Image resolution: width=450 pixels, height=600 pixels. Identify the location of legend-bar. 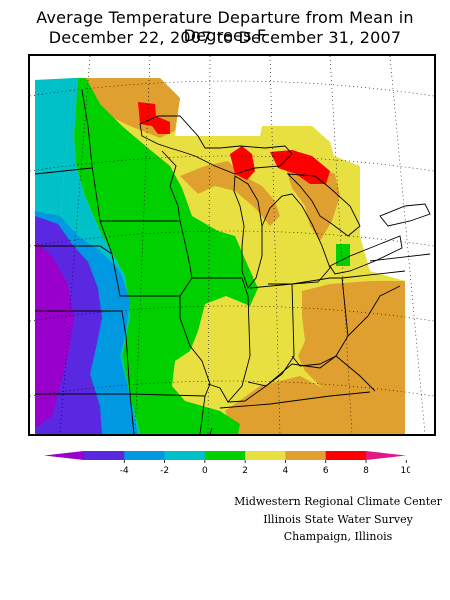
(225, 455).